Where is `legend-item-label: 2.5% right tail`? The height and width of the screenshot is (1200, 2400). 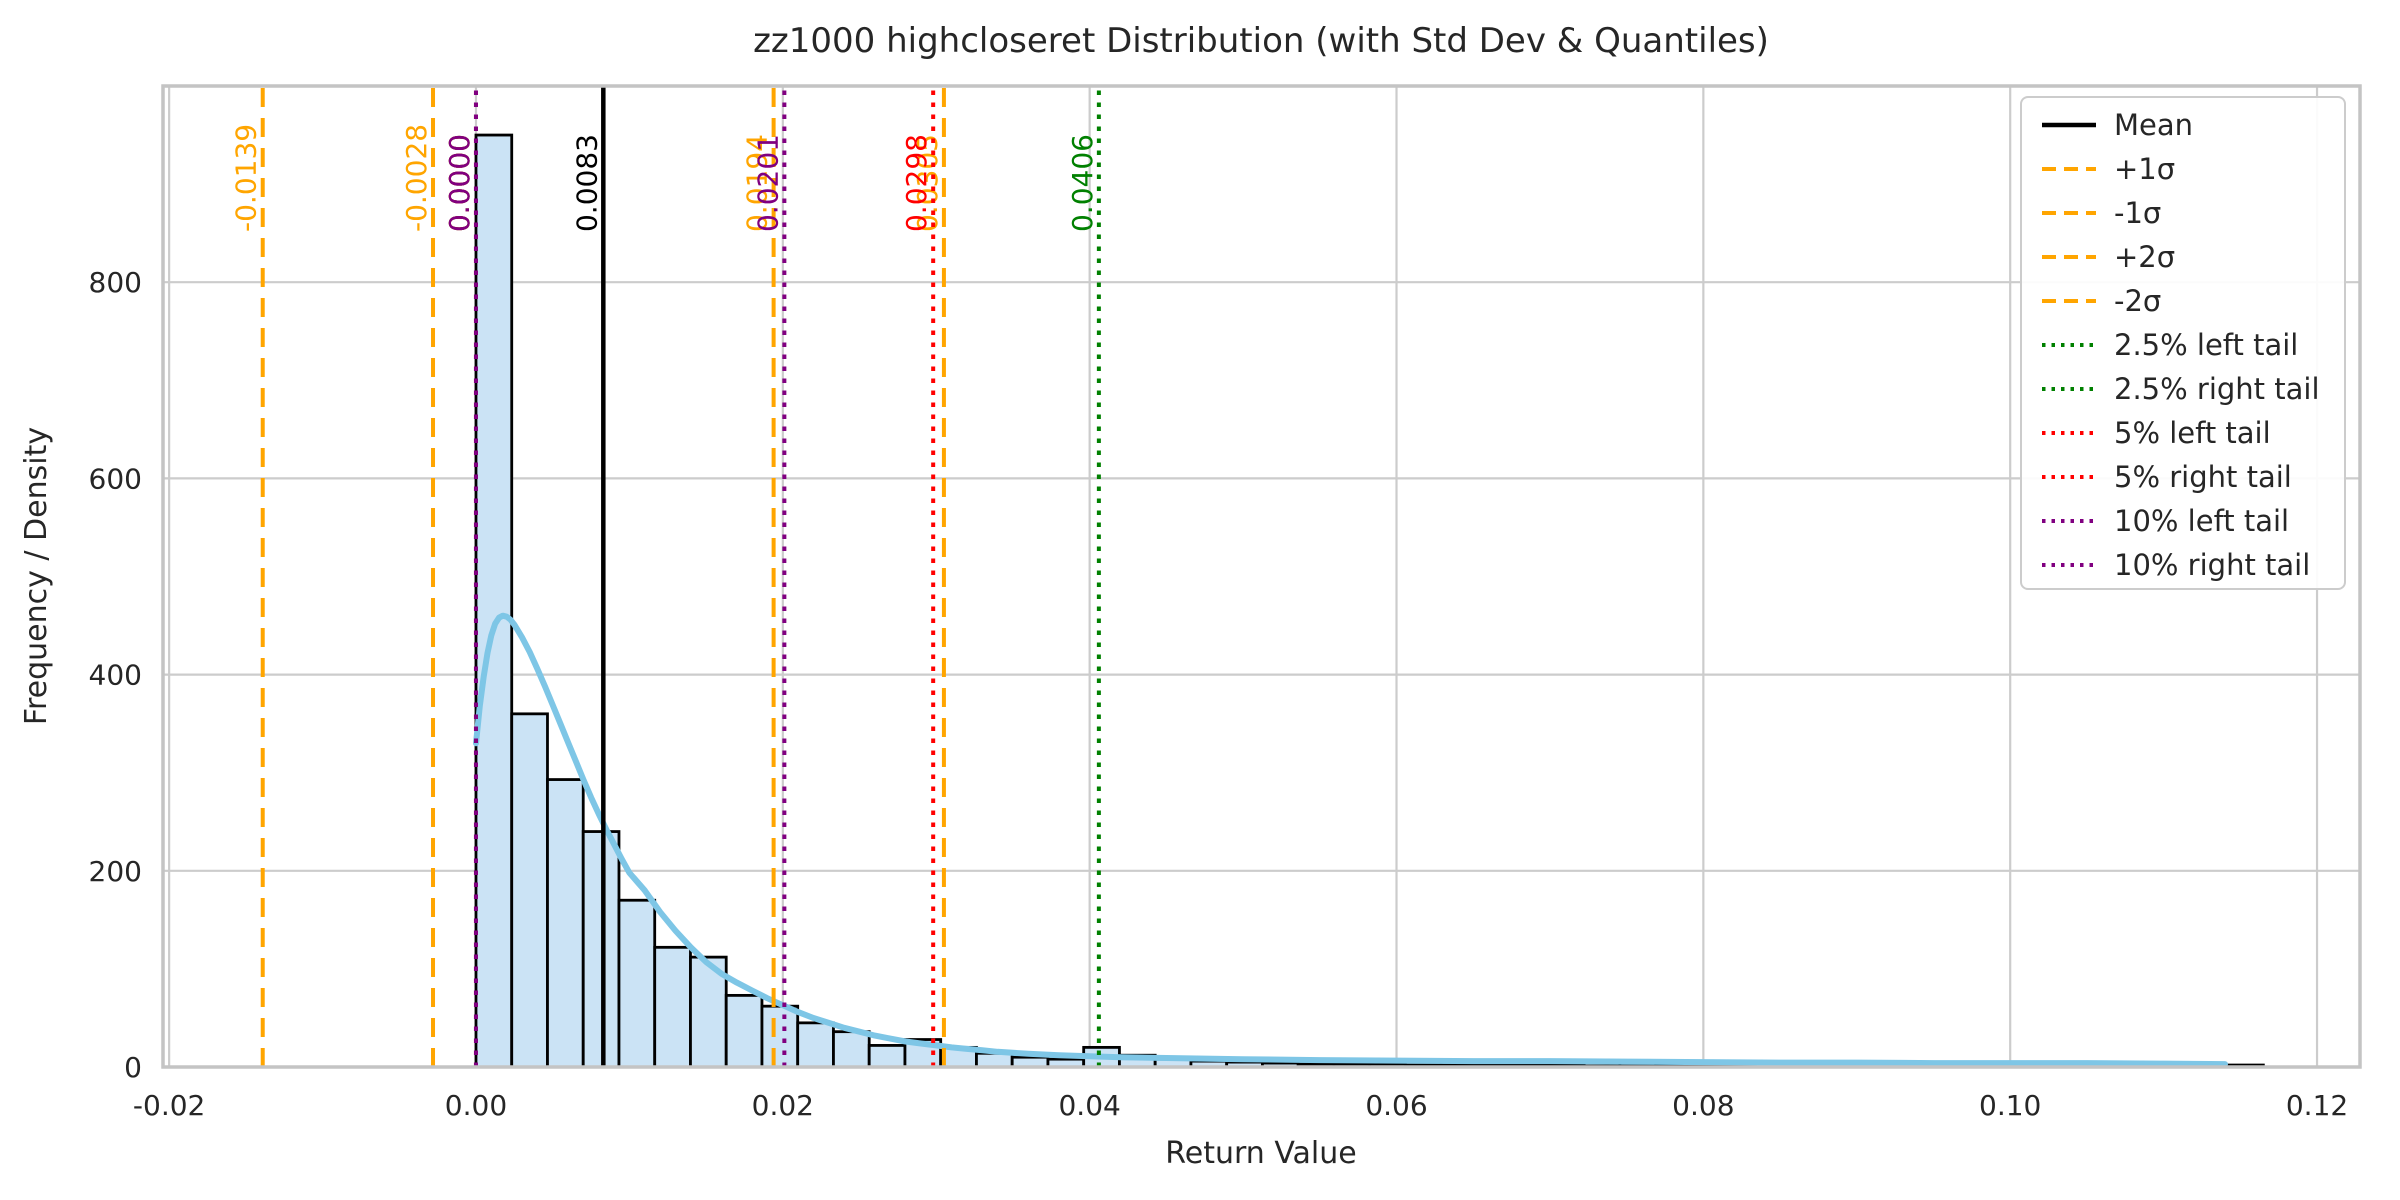
legend-item-label: 2.5% right tail is located at coordinates (2217, 389).